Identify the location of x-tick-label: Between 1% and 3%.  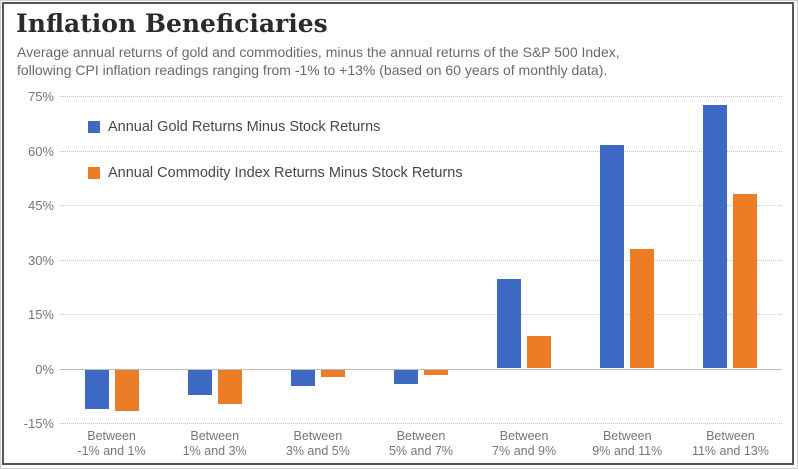
(214, 443).